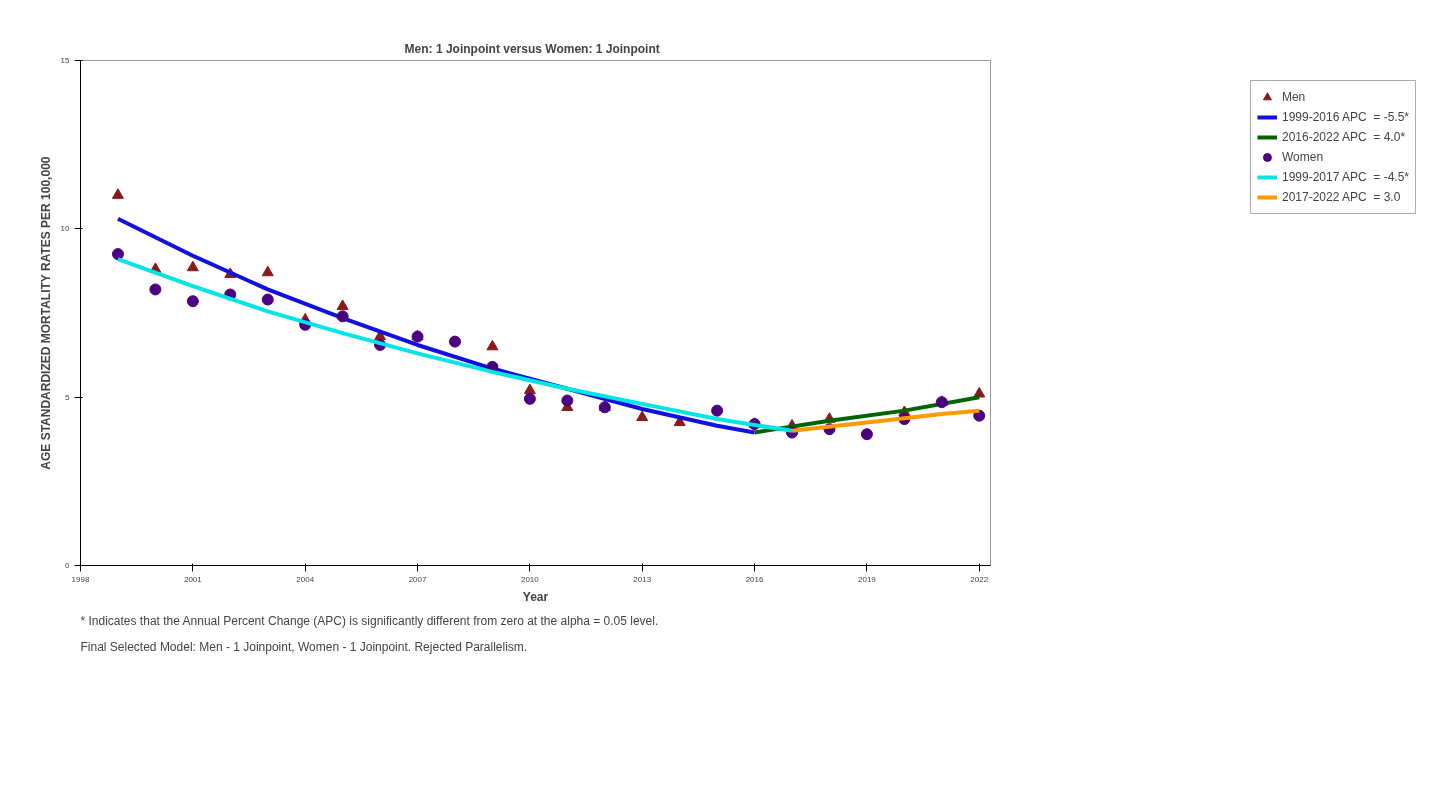 Image resolution: width=1442 pixels, height=789 pixels. What do you see at coordinates (305, 579) in the screenshot?
I see `x-tick-label: 2004` at bounding box center [305, 579].